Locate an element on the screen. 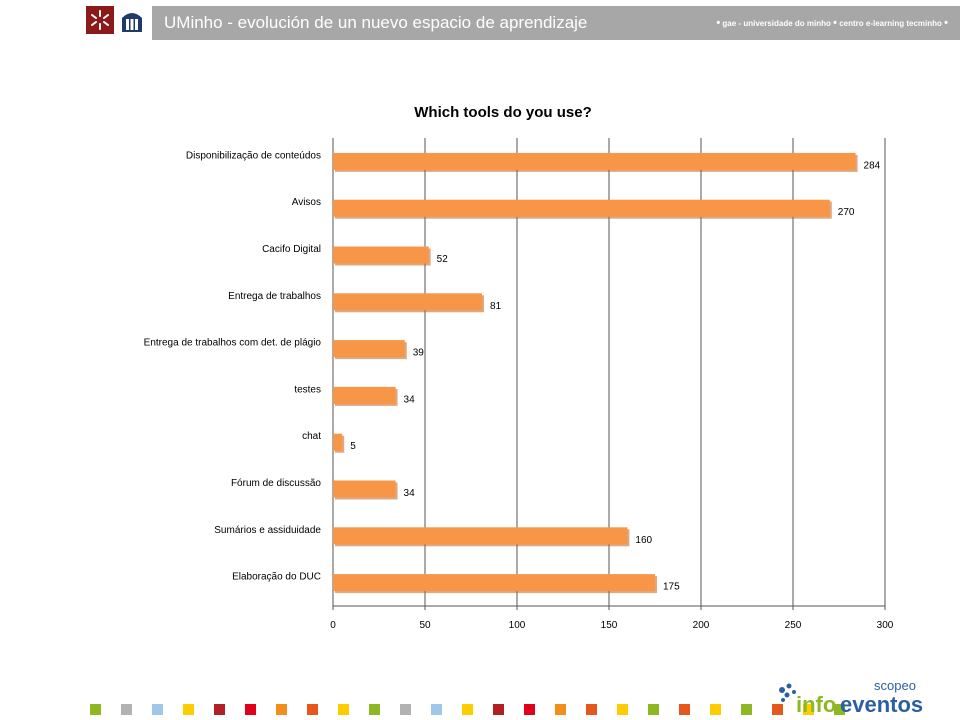 Image resolution: width=960 pixels, height=720 pixels. category-label: Avisos is located at coordinates (306, 202).